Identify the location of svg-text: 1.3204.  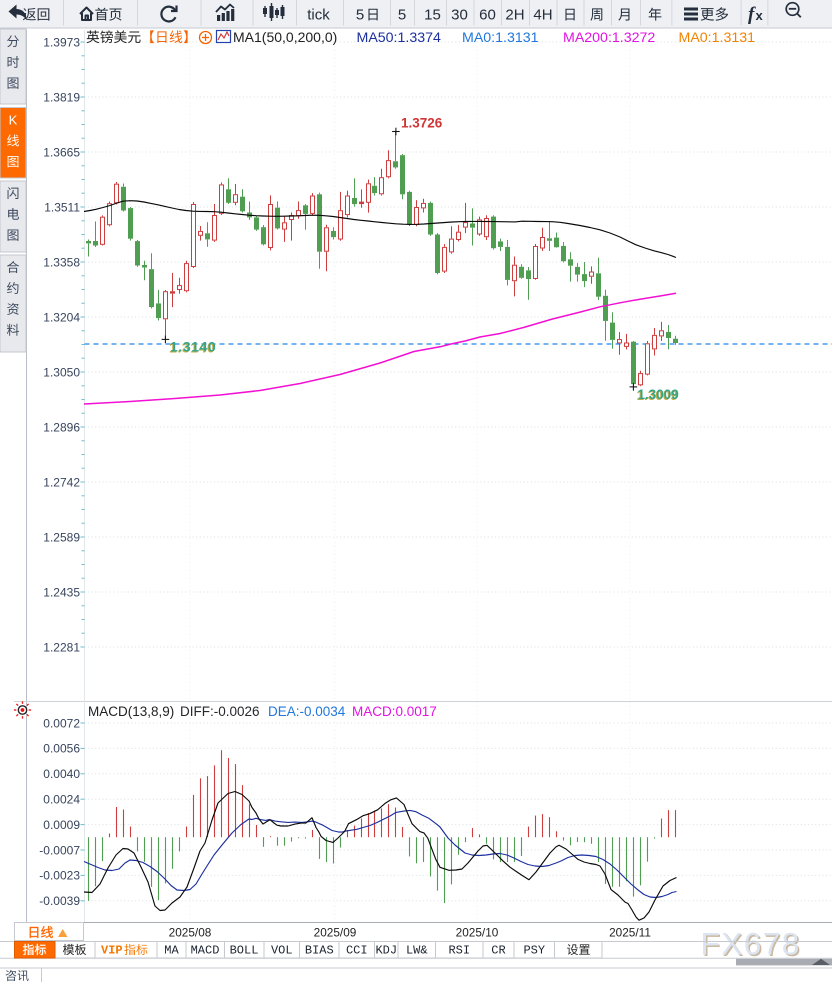
(61, 317).